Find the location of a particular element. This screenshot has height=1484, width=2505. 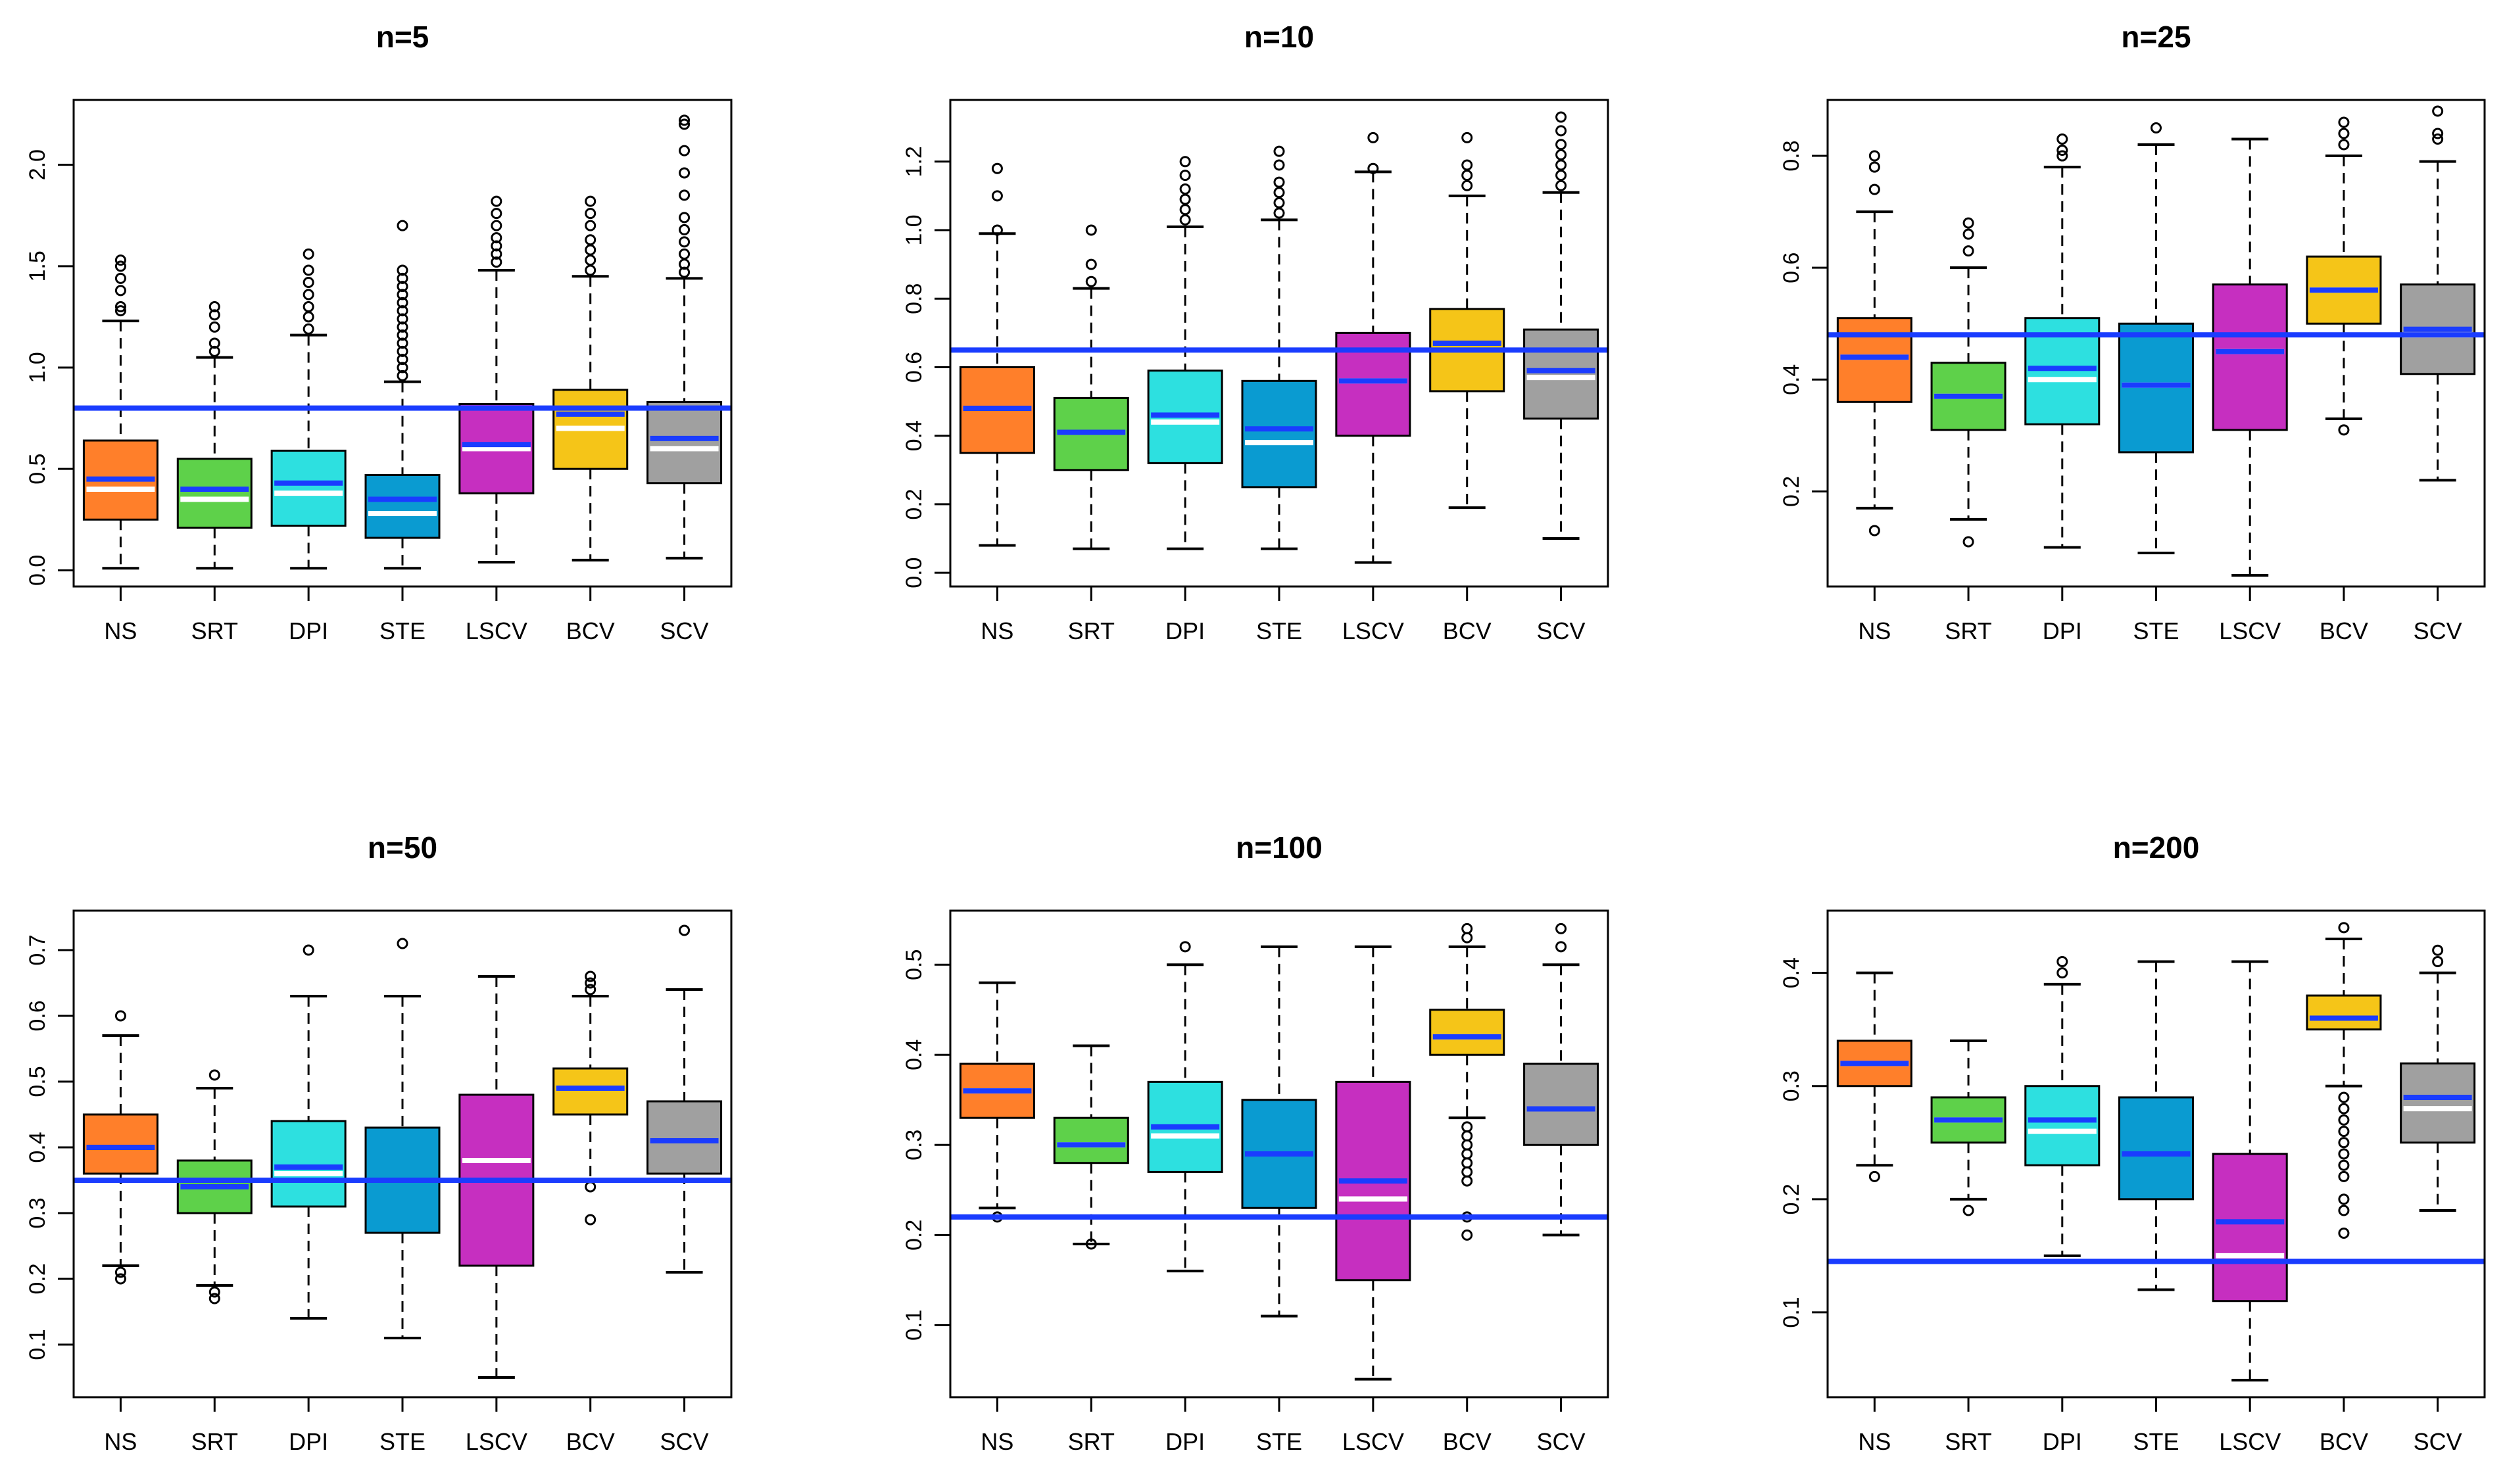

x-tick-label: STE is located at coordinates (2156, 630).